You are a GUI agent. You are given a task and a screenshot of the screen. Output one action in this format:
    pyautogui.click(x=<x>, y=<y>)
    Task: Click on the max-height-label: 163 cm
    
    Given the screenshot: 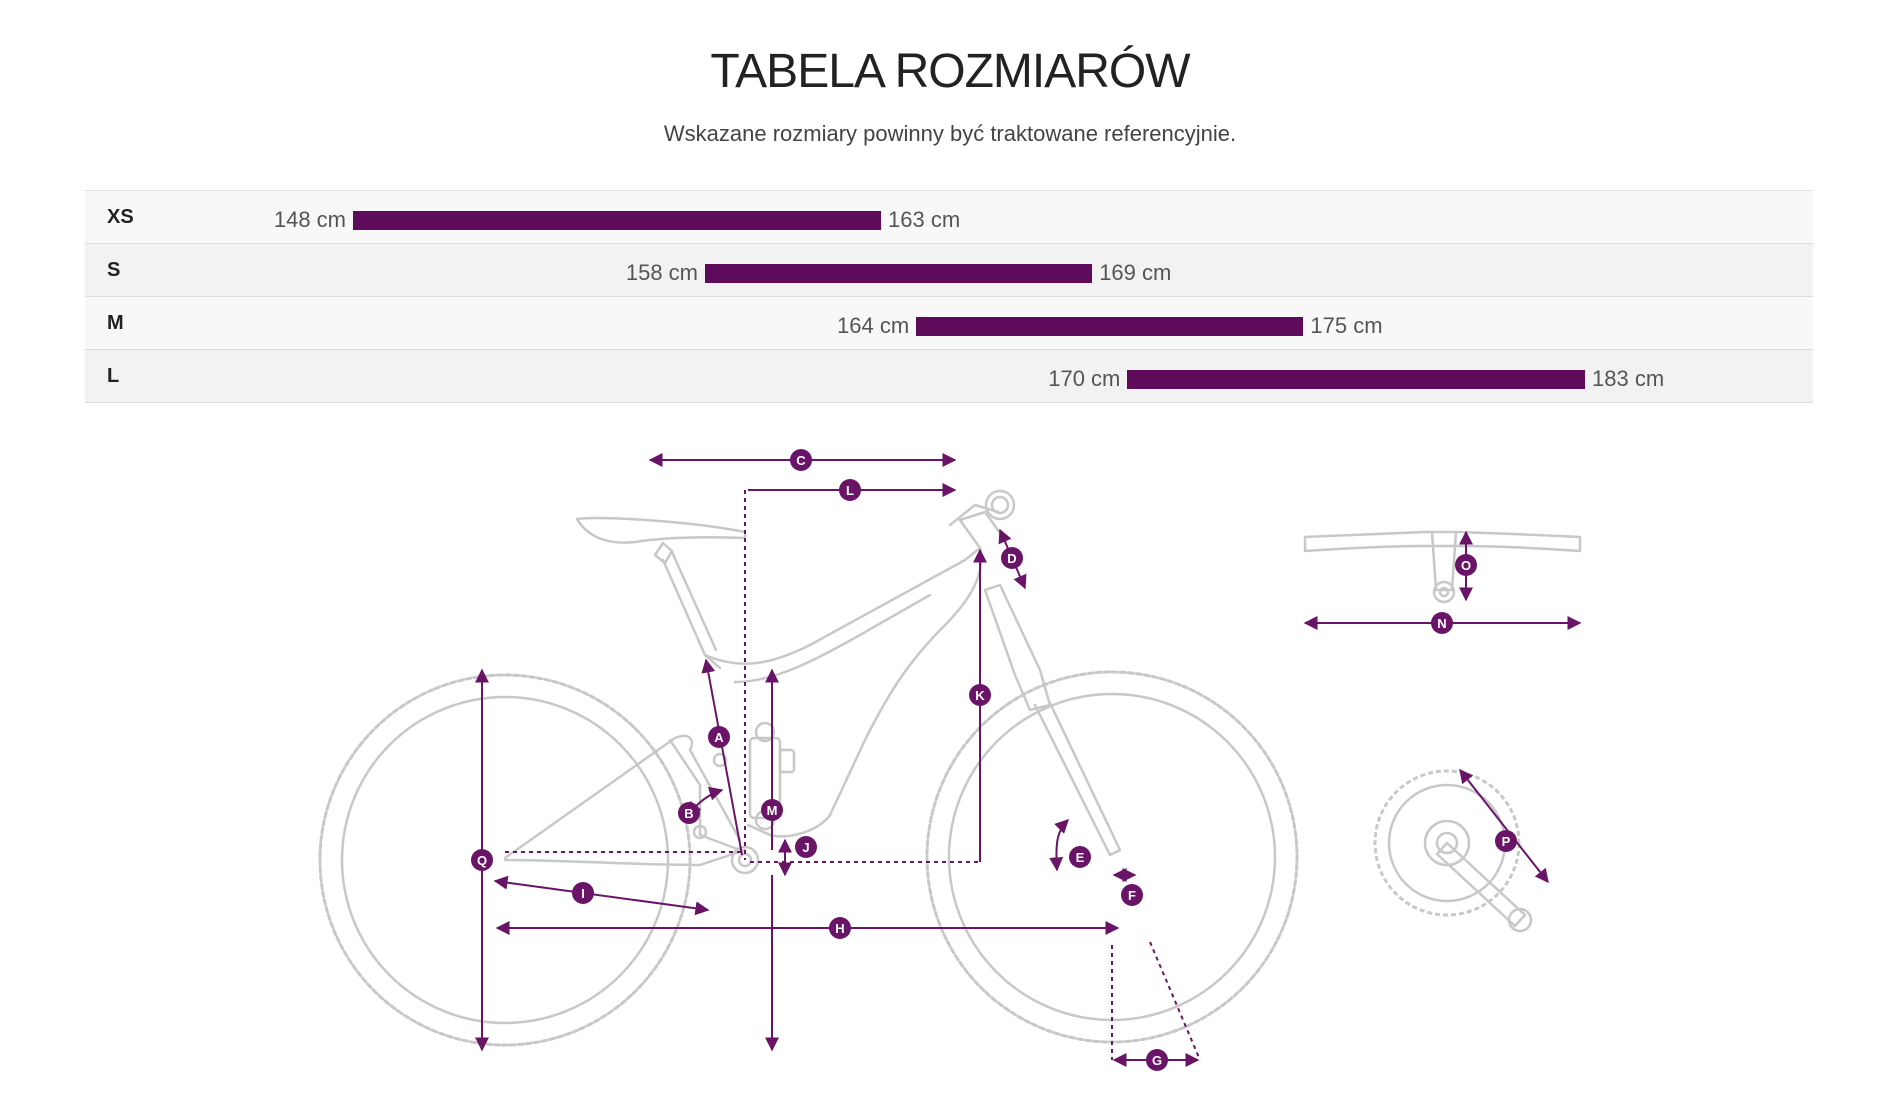 What is the action you would take?
    pyautogui.click(x=924, y=219)
    